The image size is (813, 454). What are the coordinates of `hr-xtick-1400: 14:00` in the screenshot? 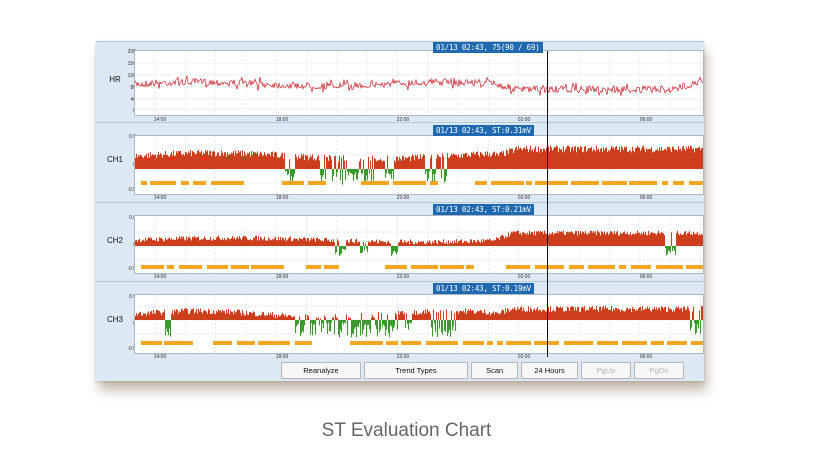 It's located at (160, 120).